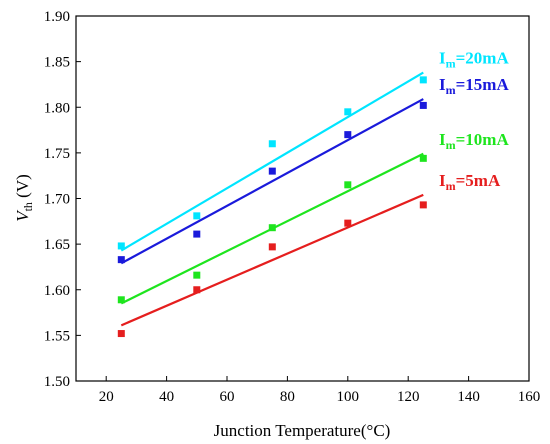 The width and height of the screenshot is (550, 444). What do you see at coordinates (483, 139) in the screenshot?
I see `series-label-rest: =10mA` at bounding box center [483, 139].